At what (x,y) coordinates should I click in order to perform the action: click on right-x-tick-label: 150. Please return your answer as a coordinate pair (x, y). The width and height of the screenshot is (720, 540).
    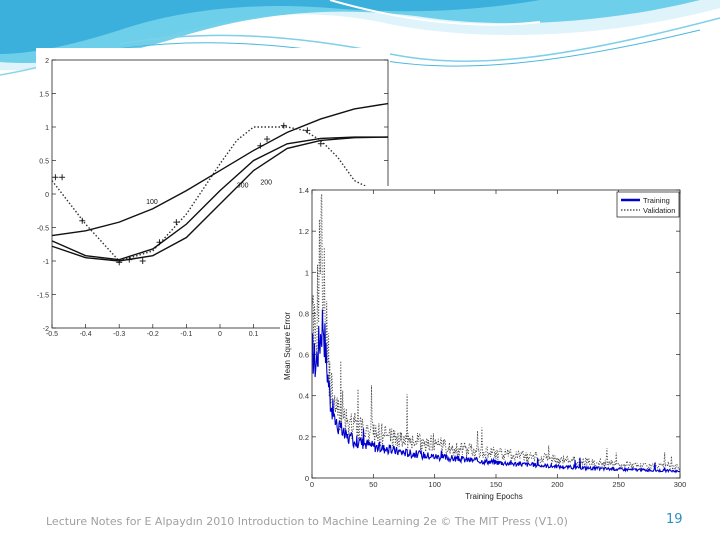
    Looking at the image, I should click on (496, 484).